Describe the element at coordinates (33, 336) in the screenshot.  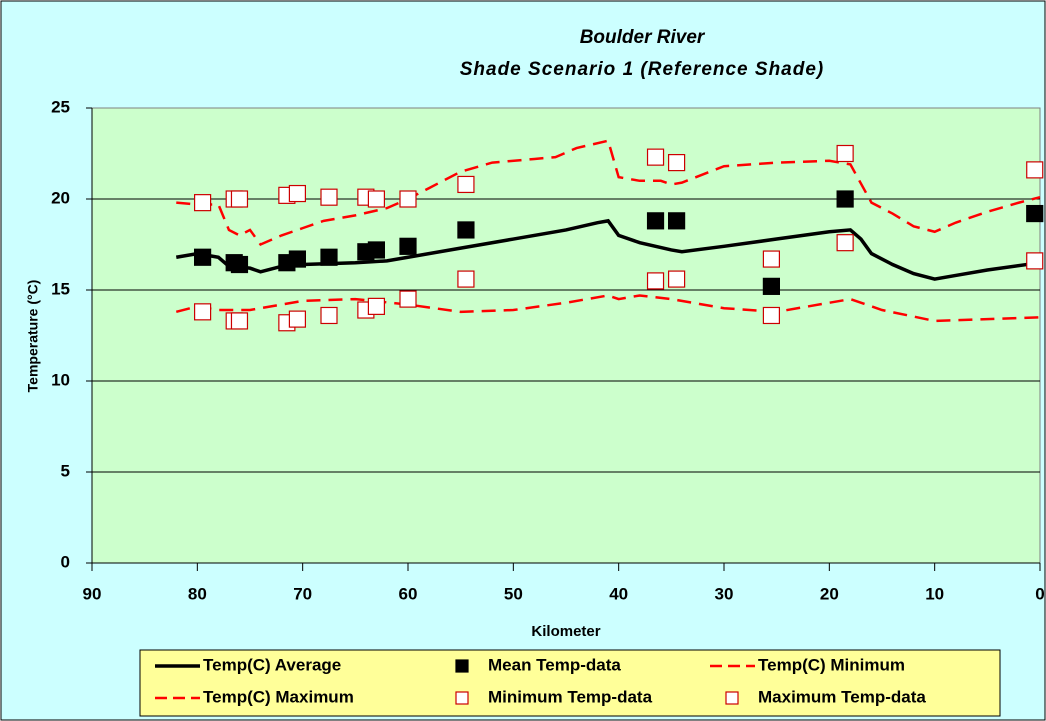
I see `y-axis-label: Temperature (°C)` at that location.